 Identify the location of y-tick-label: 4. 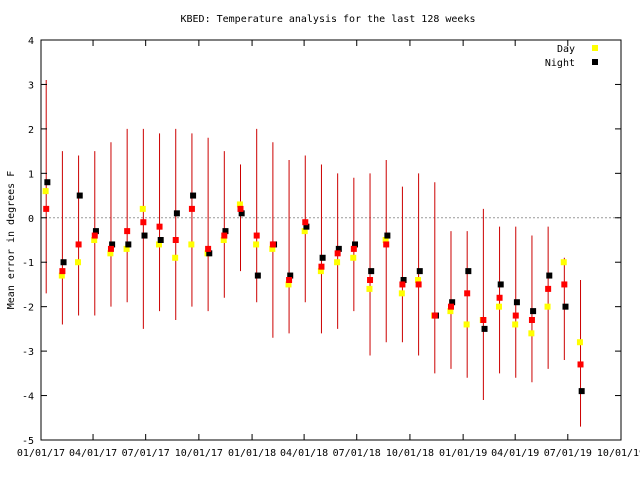
(31, 41).